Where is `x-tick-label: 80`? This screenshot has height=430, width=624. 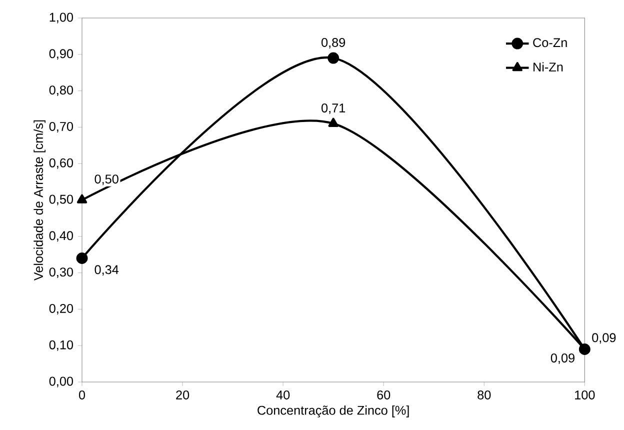
x-tick-label: 80 is located at coordinates (484, 395).